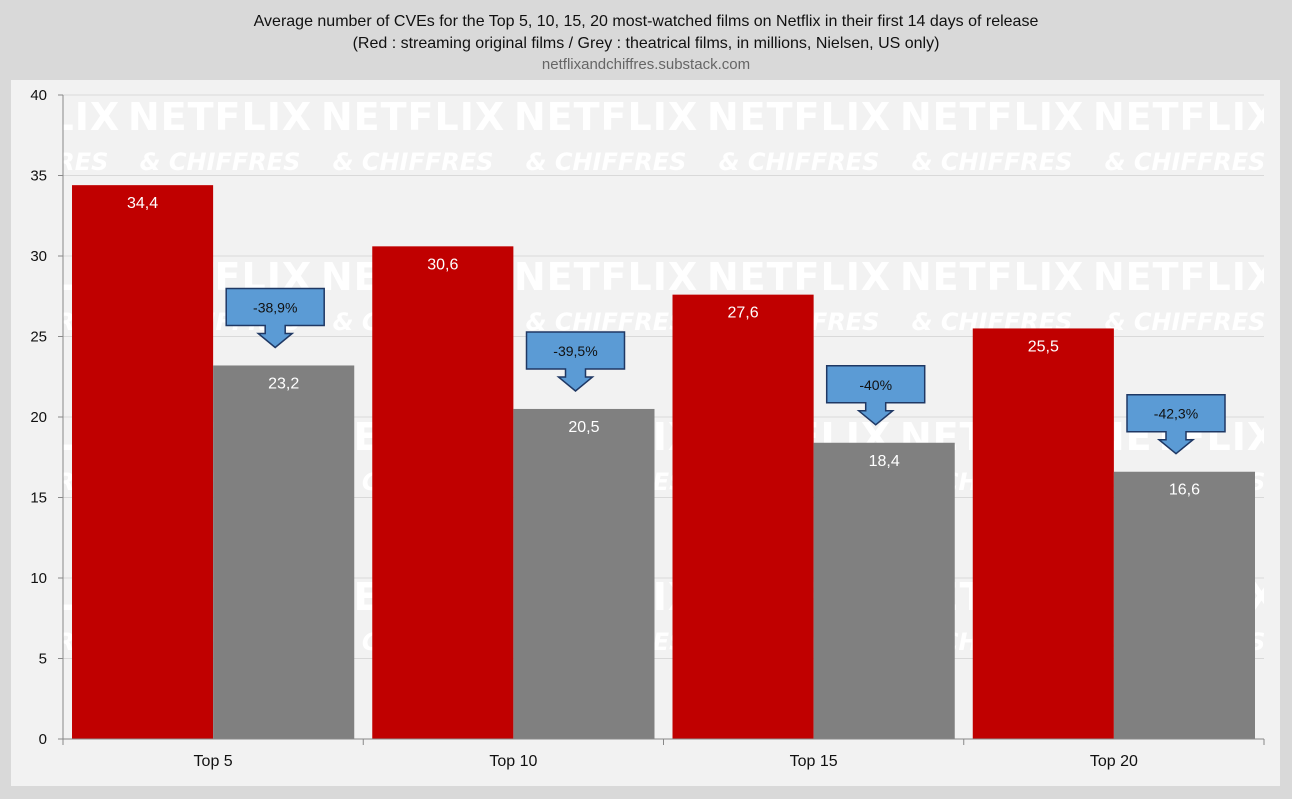  Describe the element at coordinates (275, 307) in the screenshot. I see `change-callout-label: -38,9%` at that location.